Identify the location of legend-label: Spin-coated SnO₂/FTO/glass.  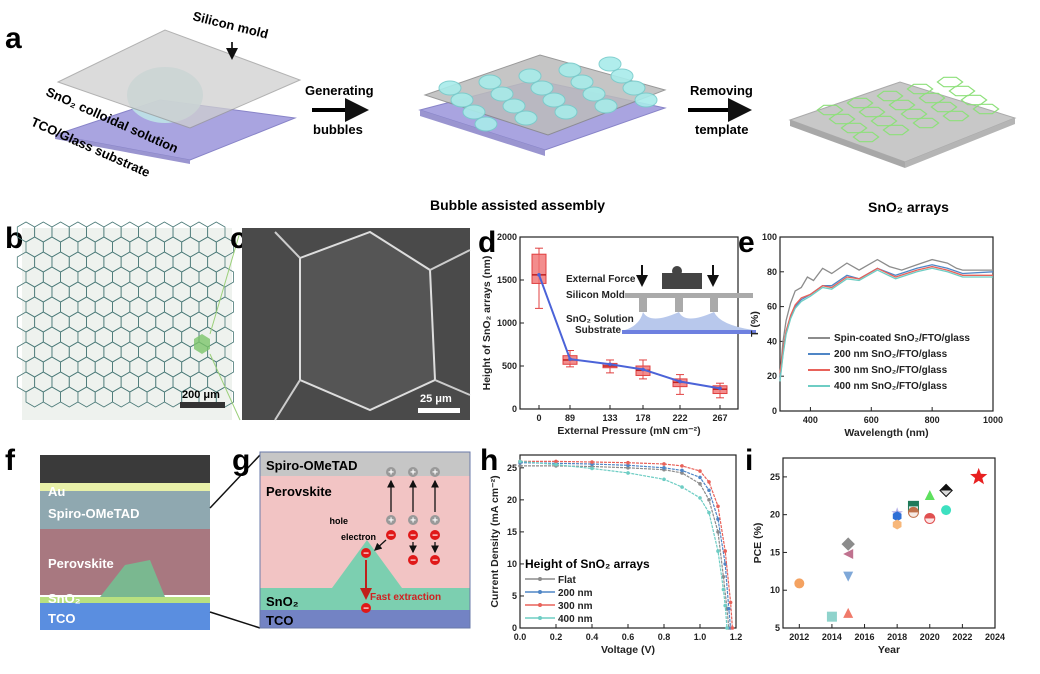
(902, 338).